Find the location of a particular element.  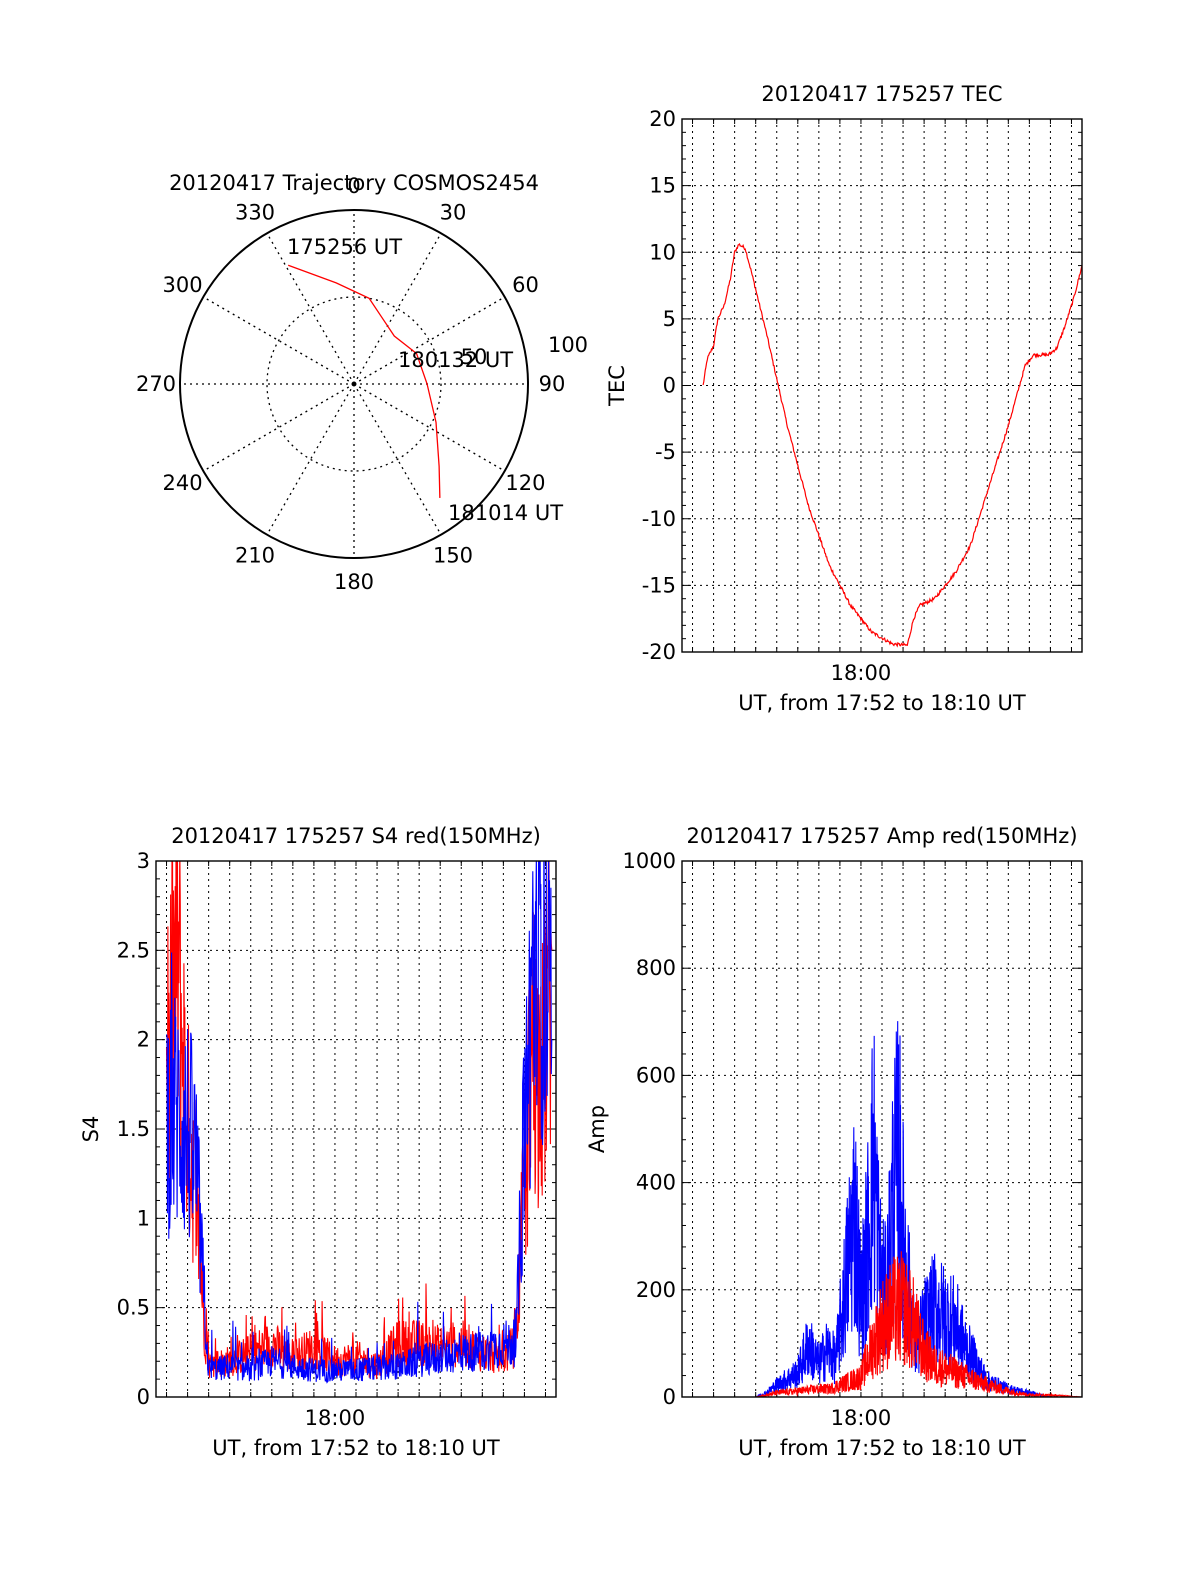

polar-grid-ring is located at coordinates (354, 384).